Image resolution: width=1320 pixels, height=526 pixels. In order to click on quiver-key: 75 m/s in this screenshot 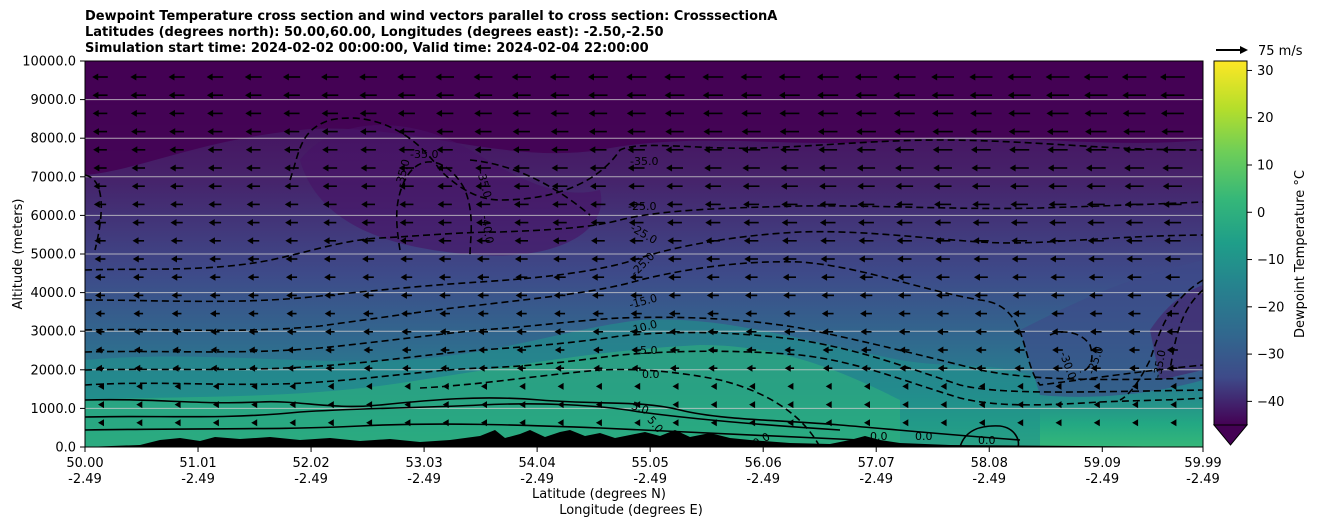, I will do `click(1259, 51)`.